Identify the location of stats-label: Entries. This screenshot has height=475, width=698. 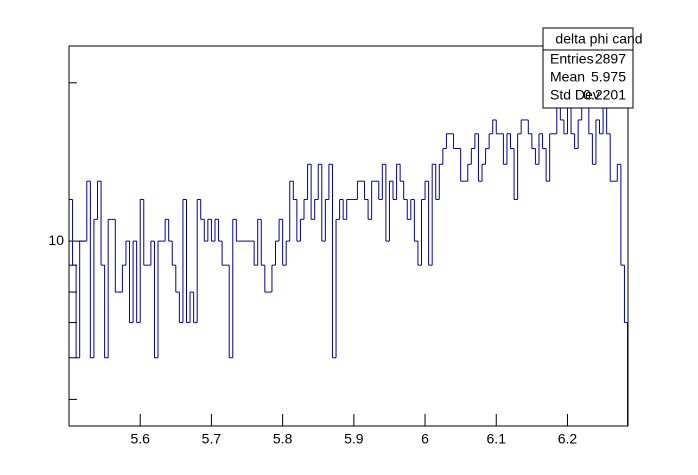
(572, 59).